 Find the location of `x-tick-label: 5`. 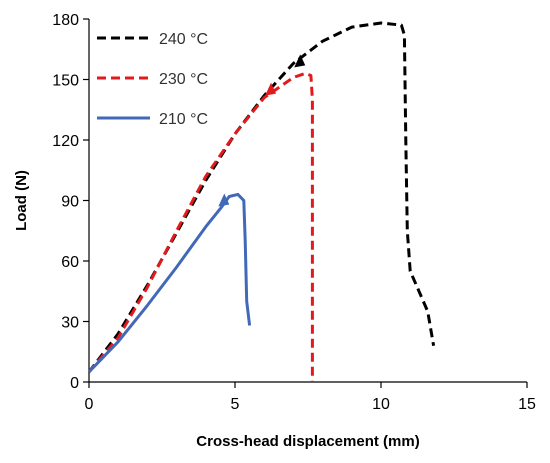

x-tick-label: 5 is located at coordinates (235, 404).